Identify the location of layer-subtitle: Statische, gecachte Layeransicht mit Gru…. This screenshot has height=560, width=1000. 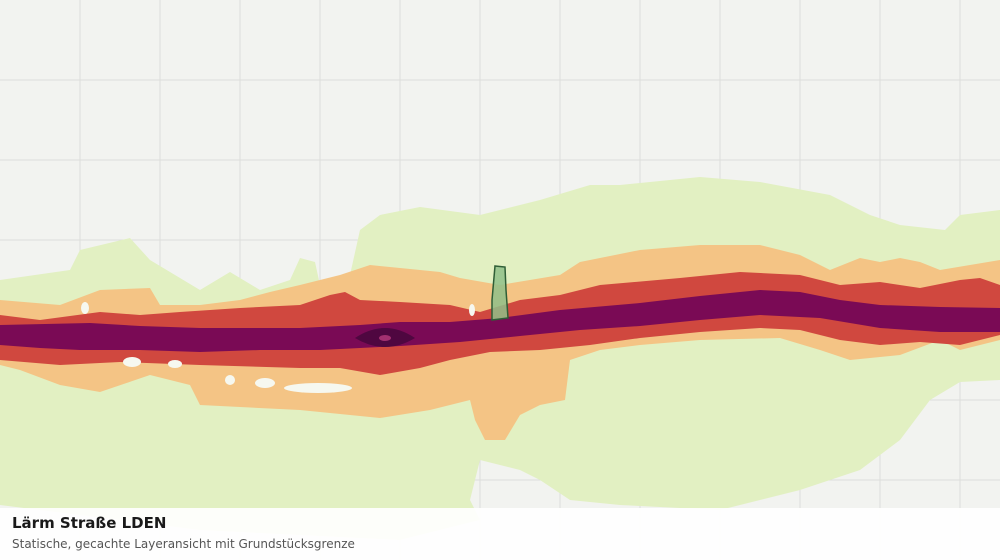
(183, 544).